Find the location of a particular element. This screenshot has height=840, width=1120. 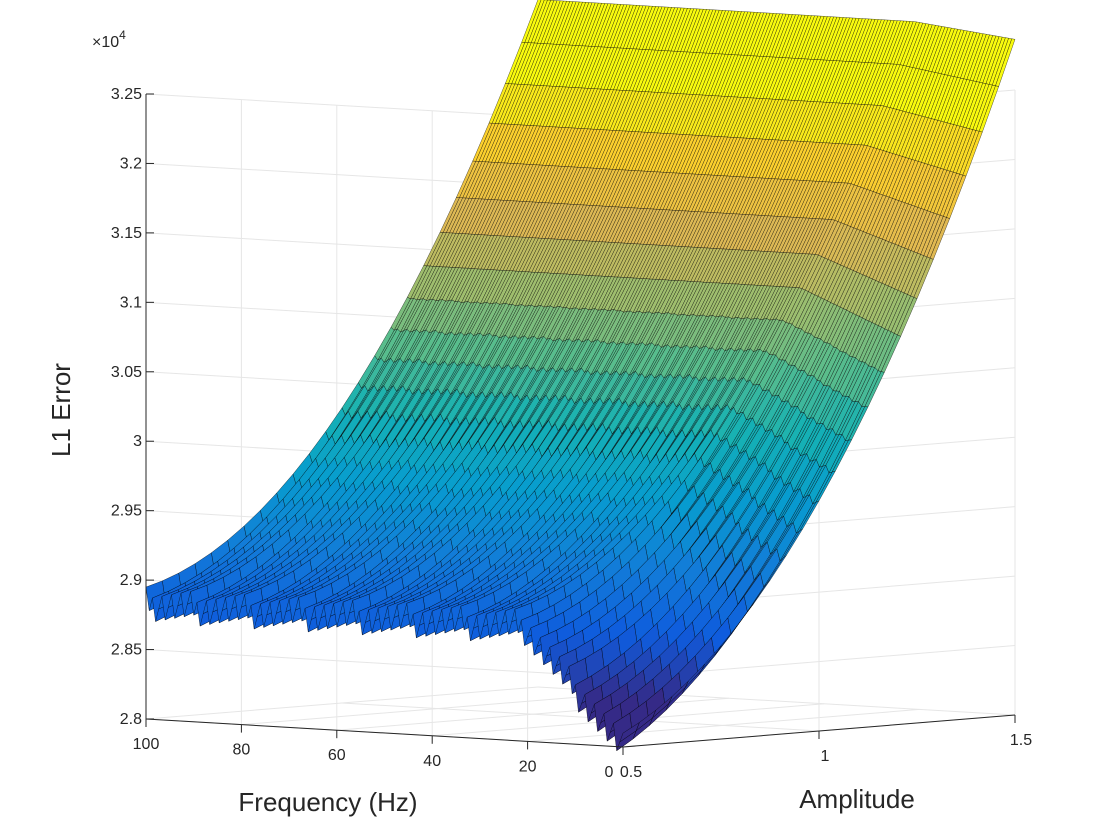

z-multiplier: ×10⁴ is located at coordinates (109, 39).